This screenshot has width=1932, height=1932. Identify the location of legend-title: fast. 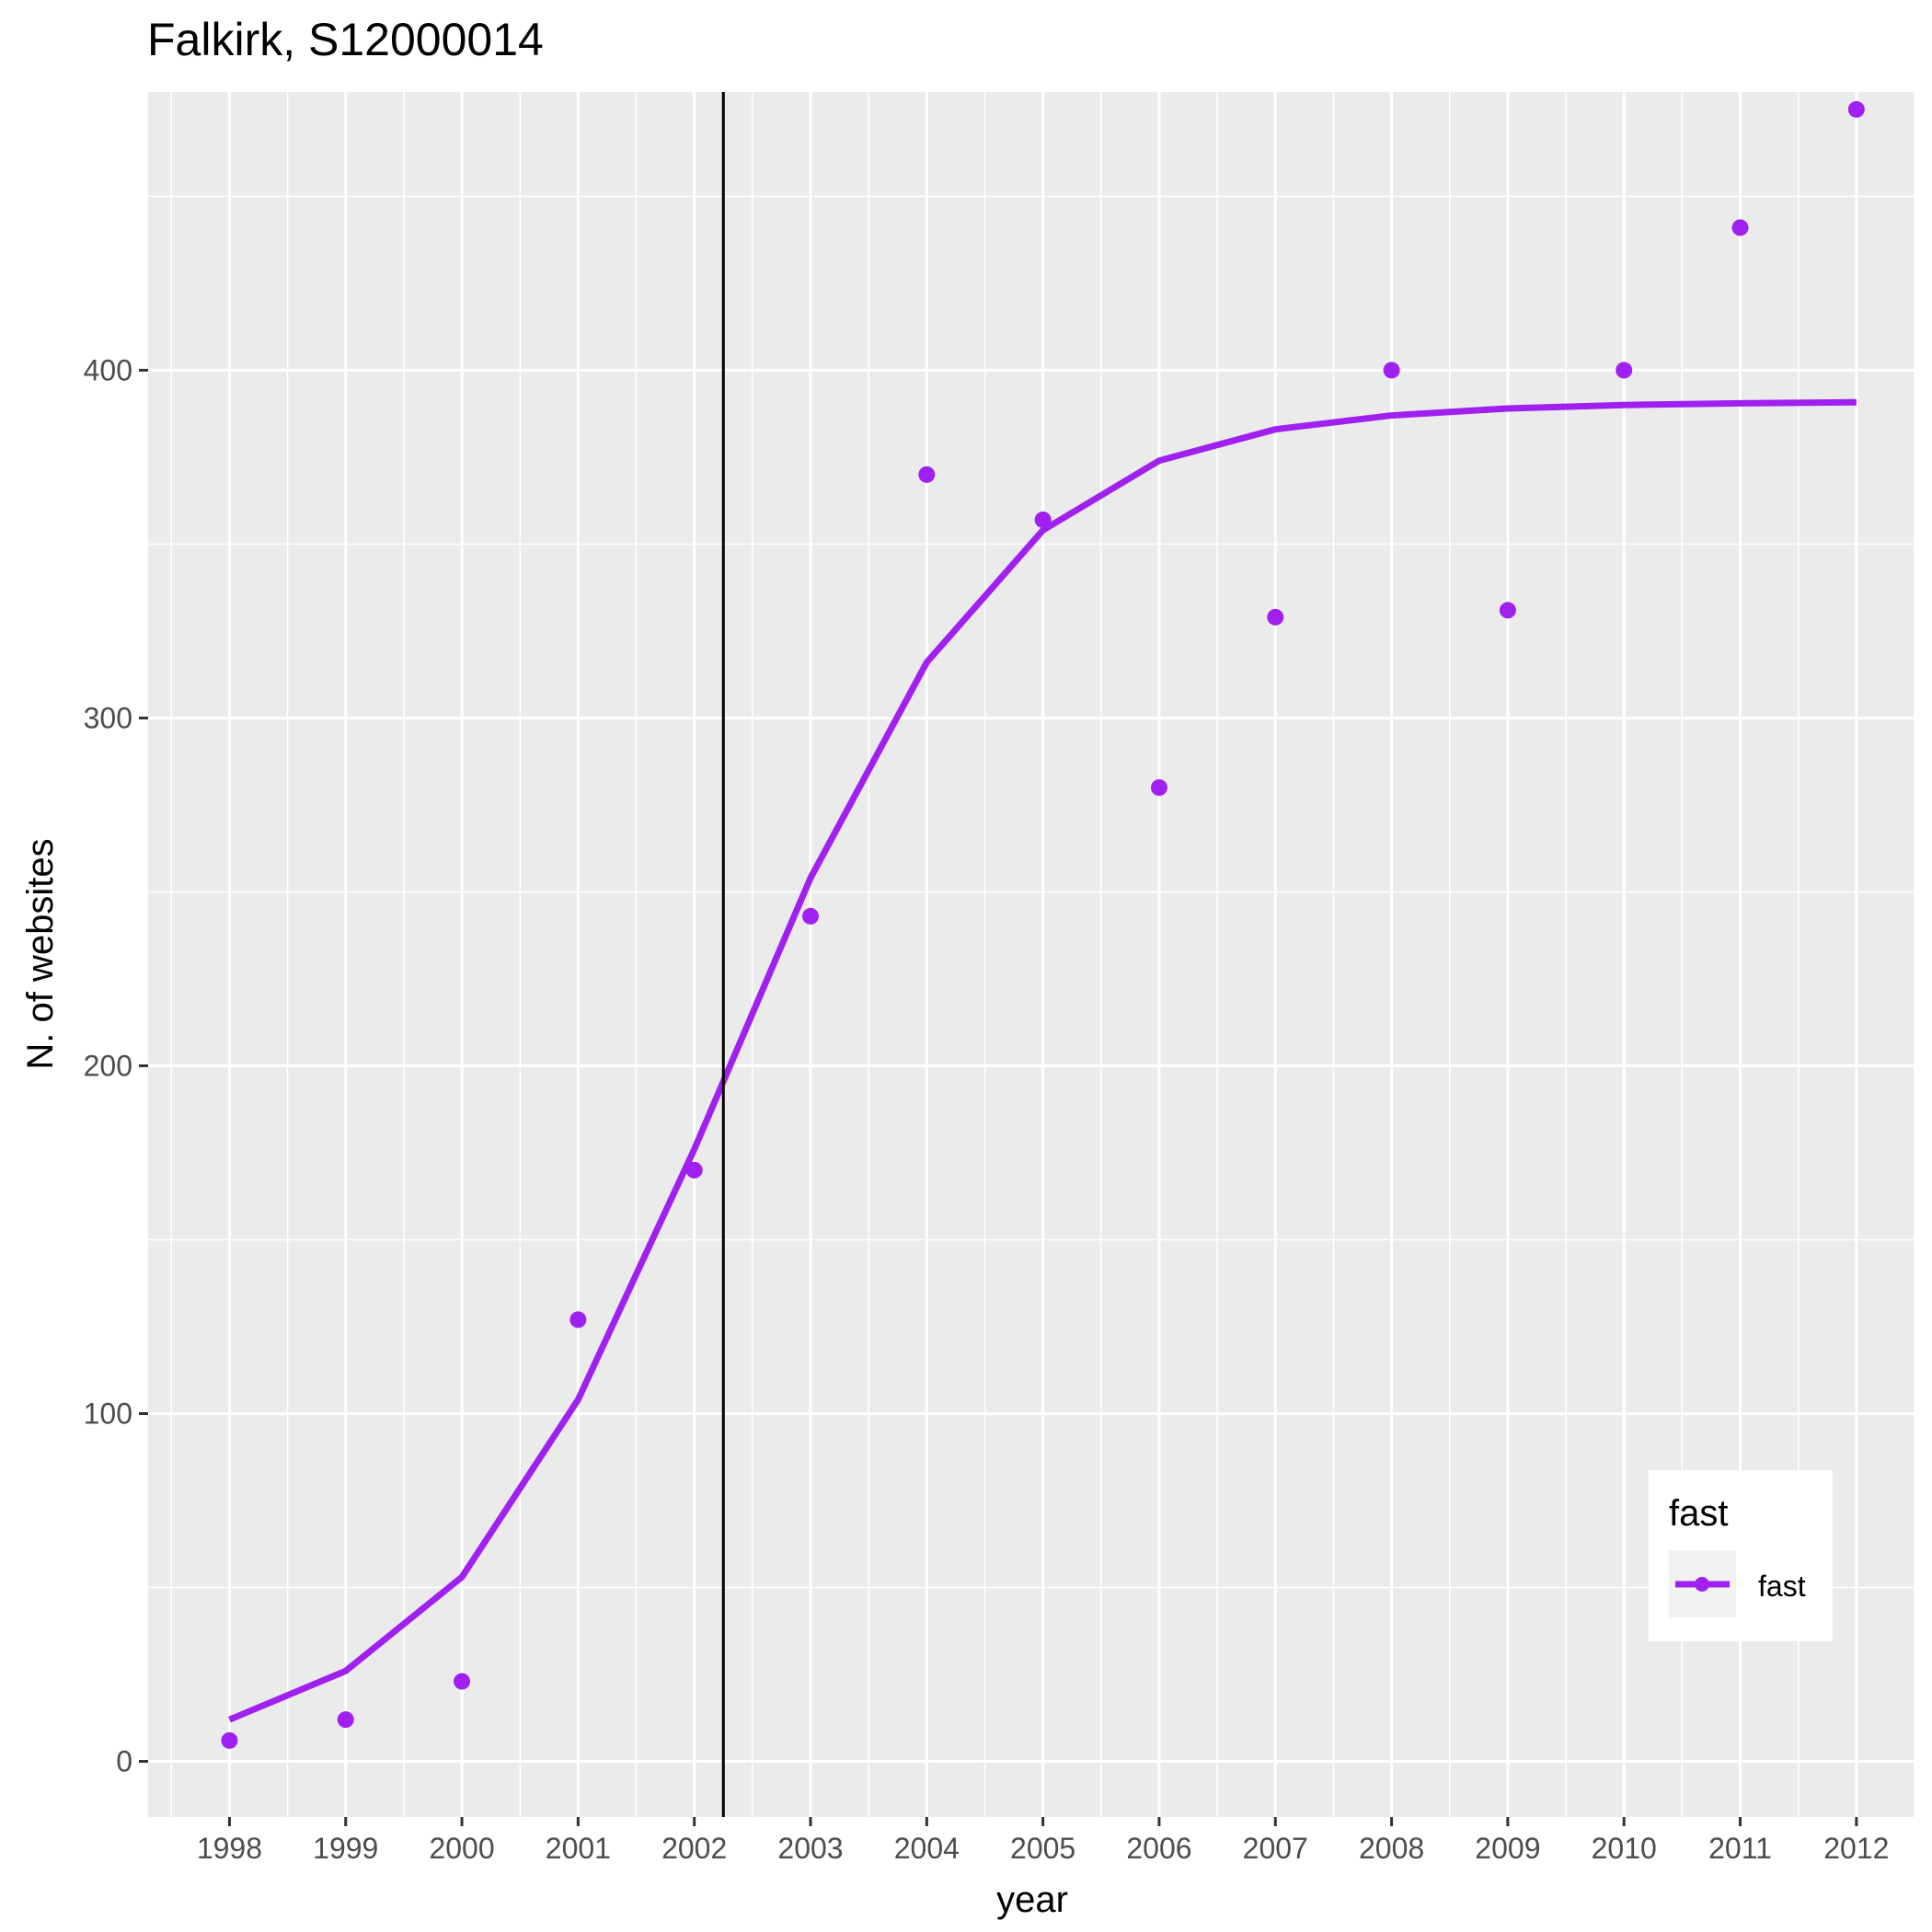
(1698, 1513).